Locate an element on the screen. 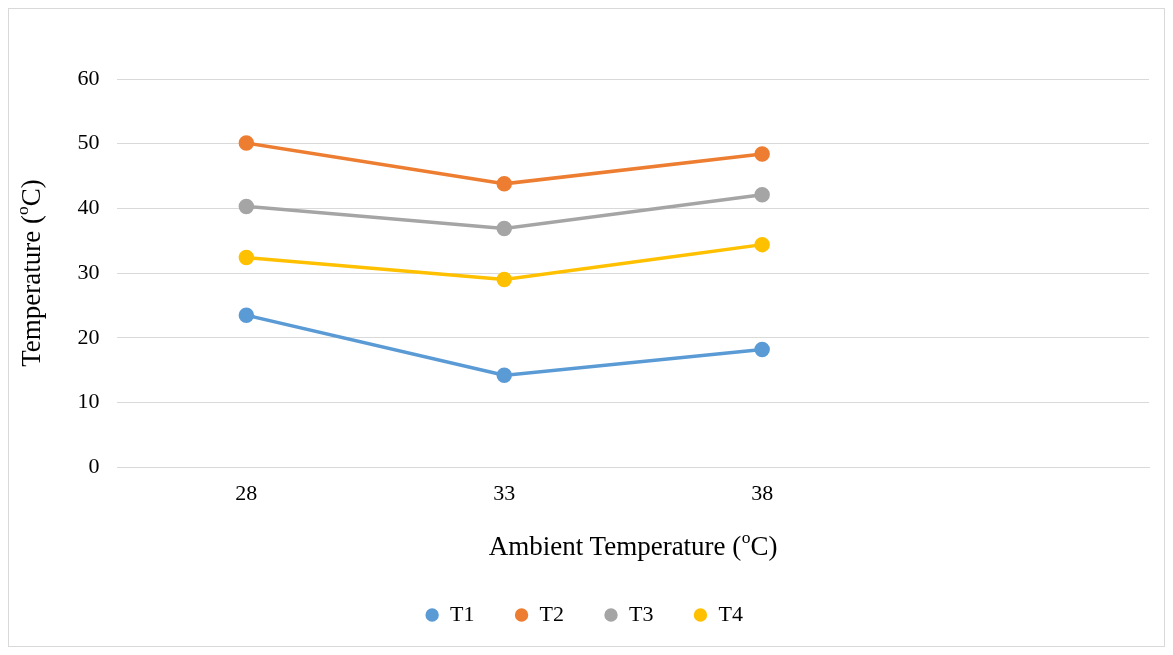 This screenshot has height=655, width=1173. legend-label: T1 is located at coordinates (462, 613).